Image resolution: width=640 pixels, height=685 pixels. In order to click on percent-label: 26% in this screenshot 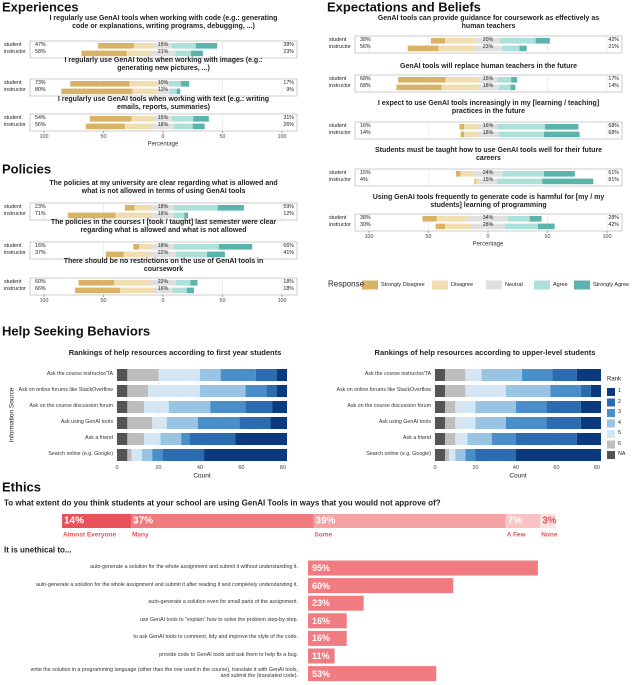, I will do `click(288, 125)`.